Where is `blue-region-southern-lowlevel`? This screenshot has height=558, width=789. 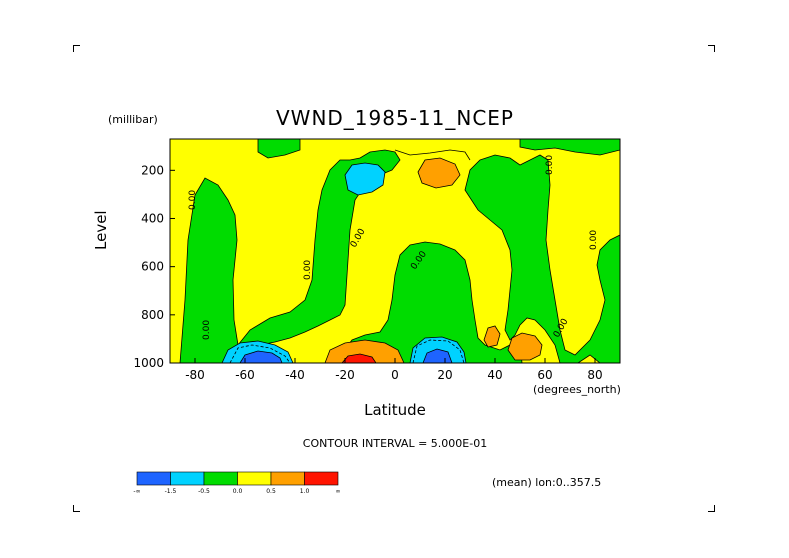
blue-region-southern-lowlevel is located at coordinates (261, 356).